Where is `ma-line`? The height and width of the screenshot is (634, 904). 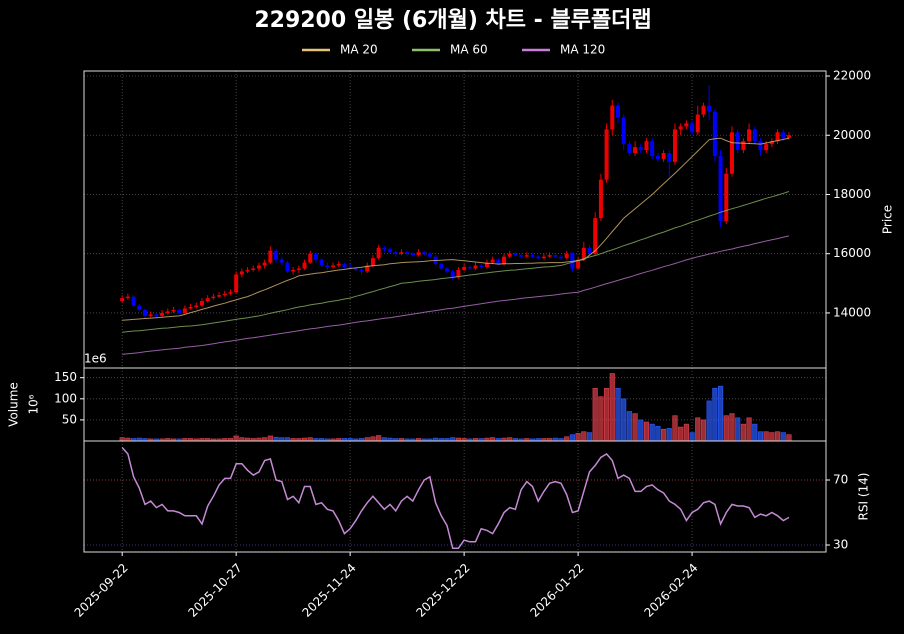
ma-line is located at coordinates (456, 295).